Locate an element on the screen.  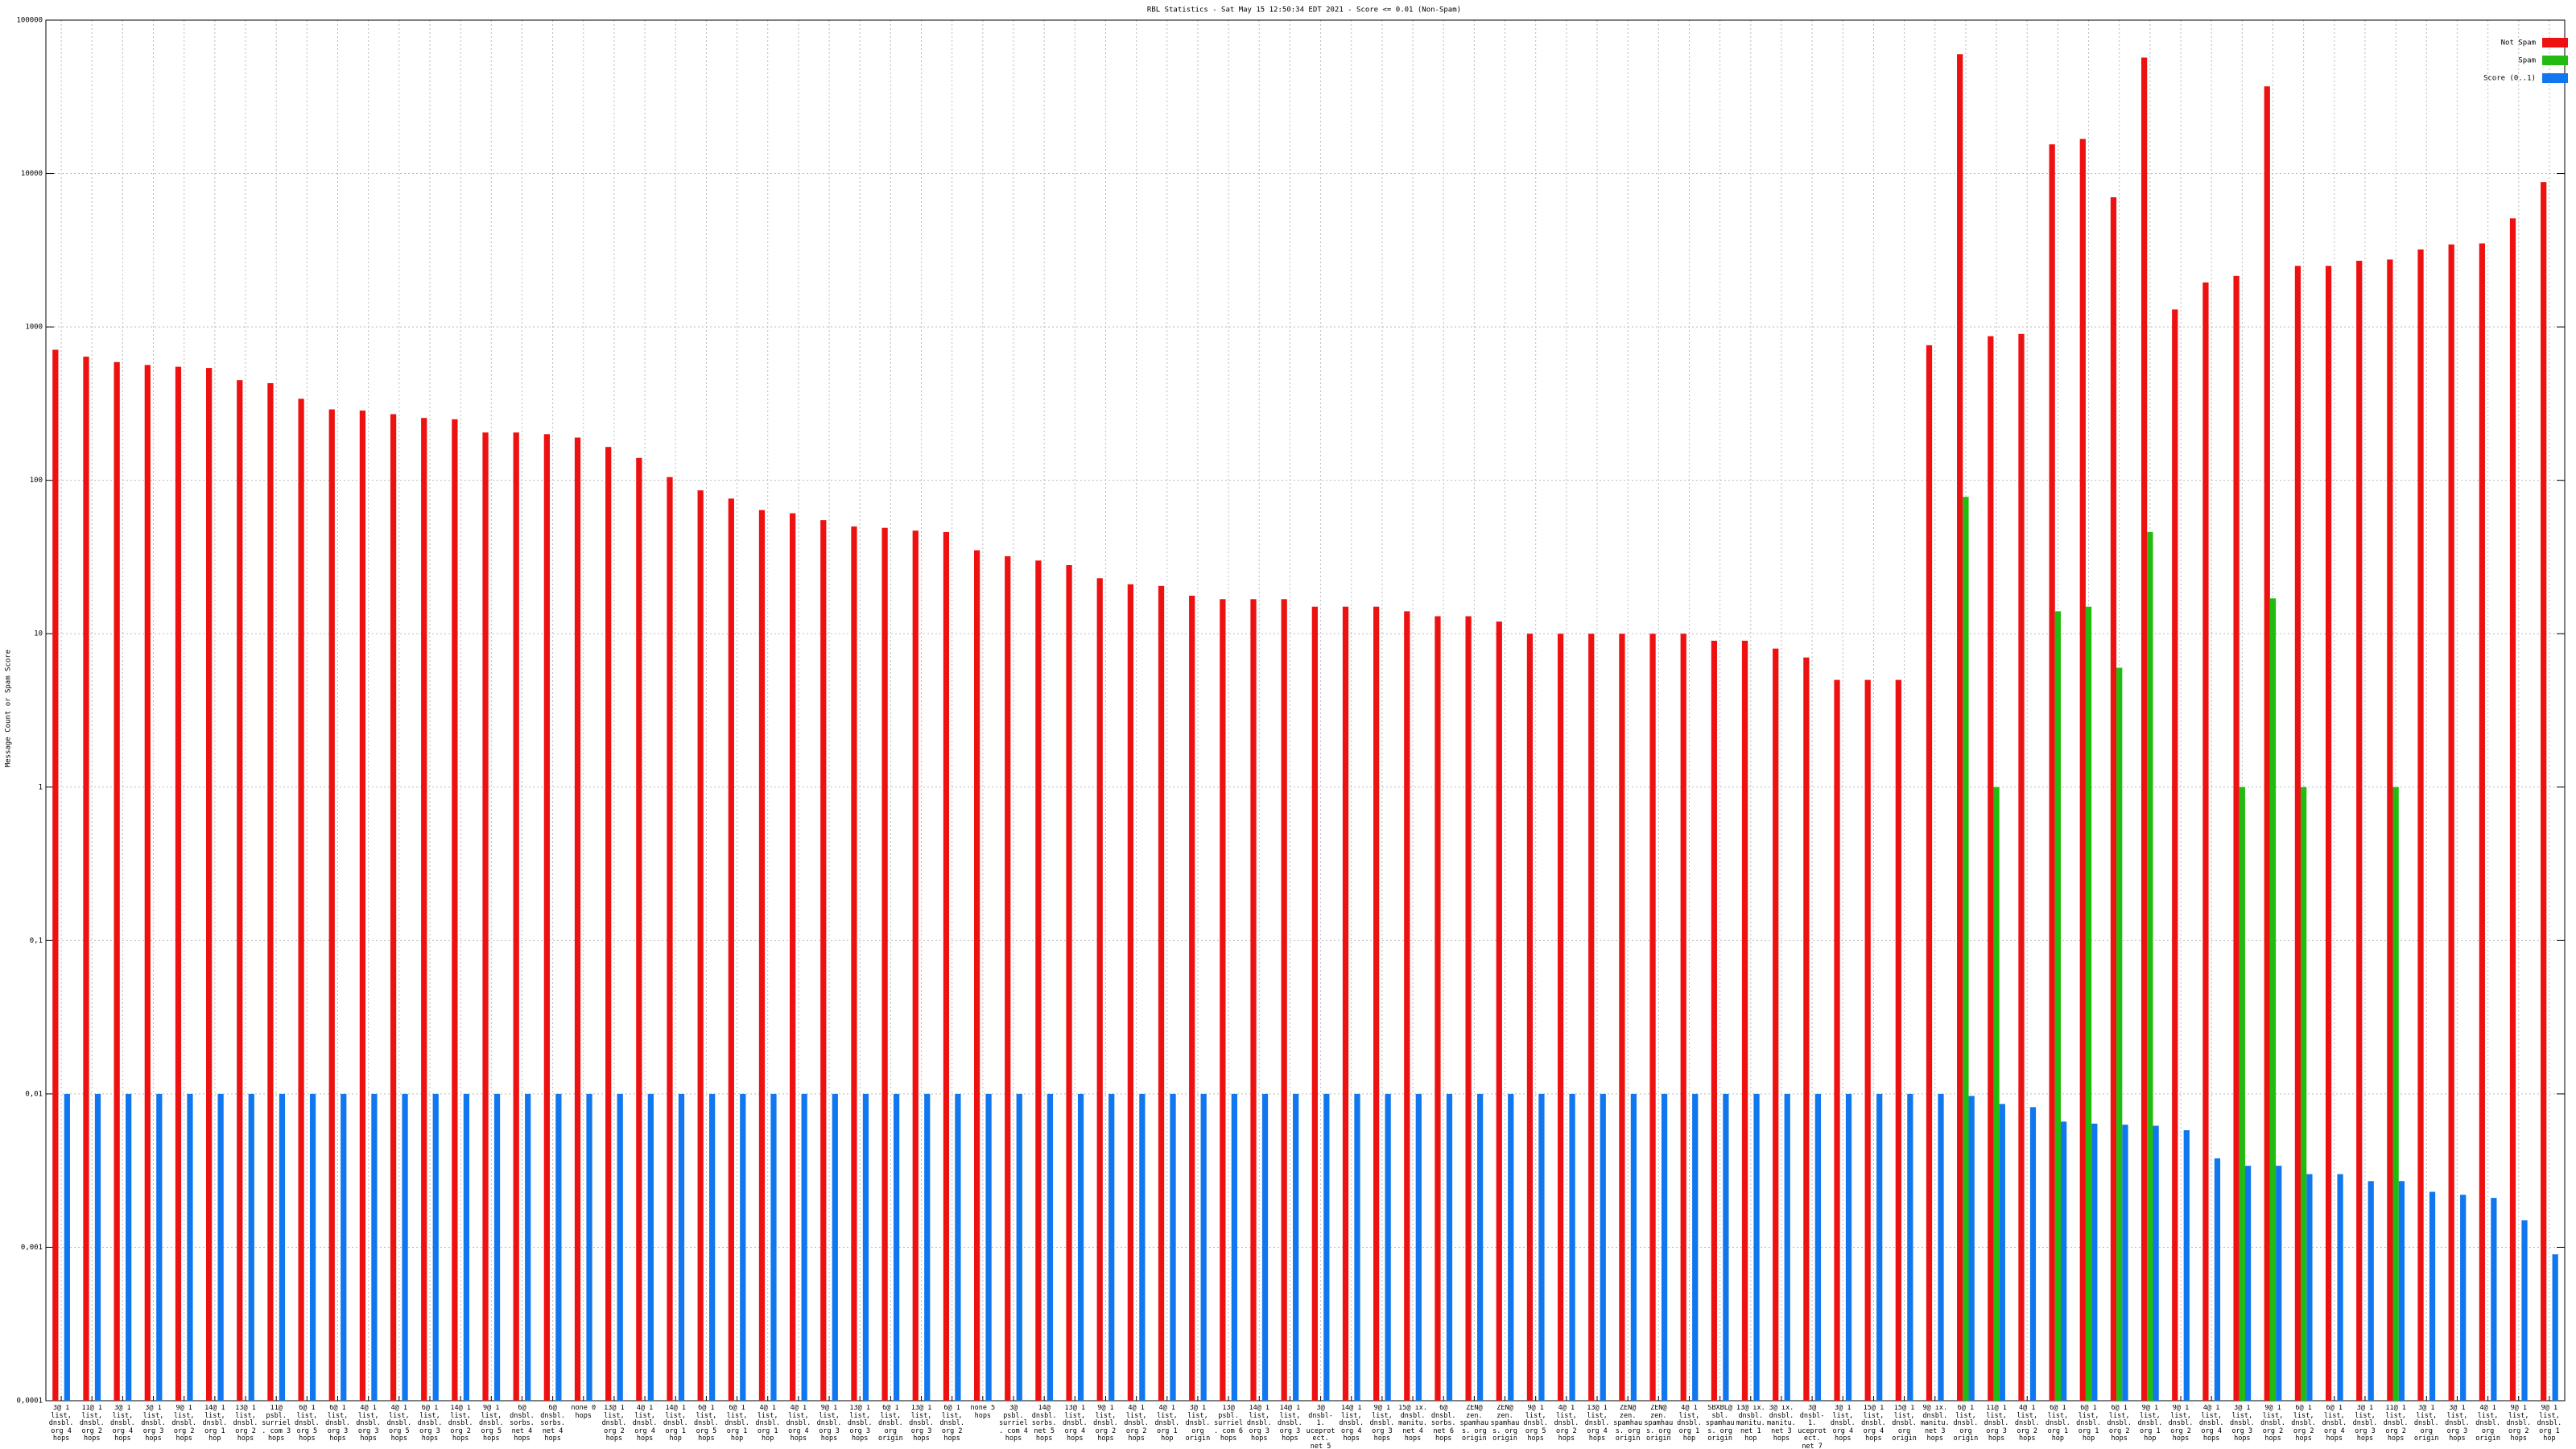
y-tick-label: 0,001 is located at coordinates (32, 1248).